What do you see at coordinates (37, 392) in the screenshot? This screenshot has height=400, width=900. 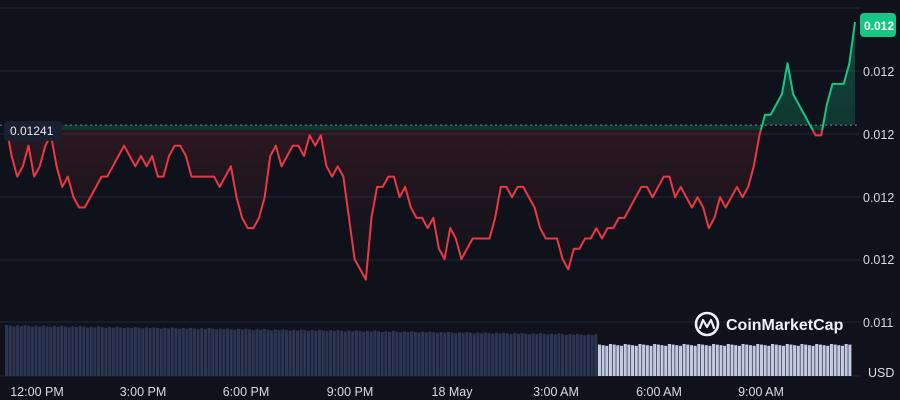 I see `x-tick-label: 12:00 PM` at bounding box center [37, 392].